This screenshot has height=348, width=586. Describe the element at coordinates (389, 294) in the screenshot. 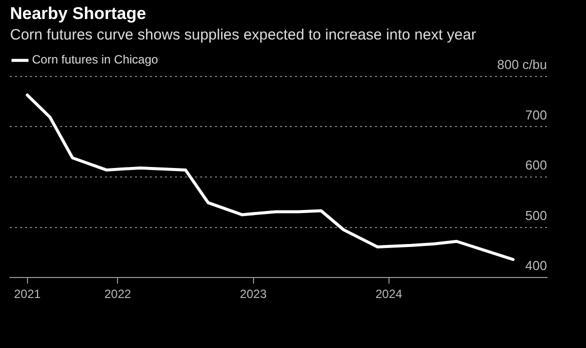

I see `x-tick-label: 2024` at that location.